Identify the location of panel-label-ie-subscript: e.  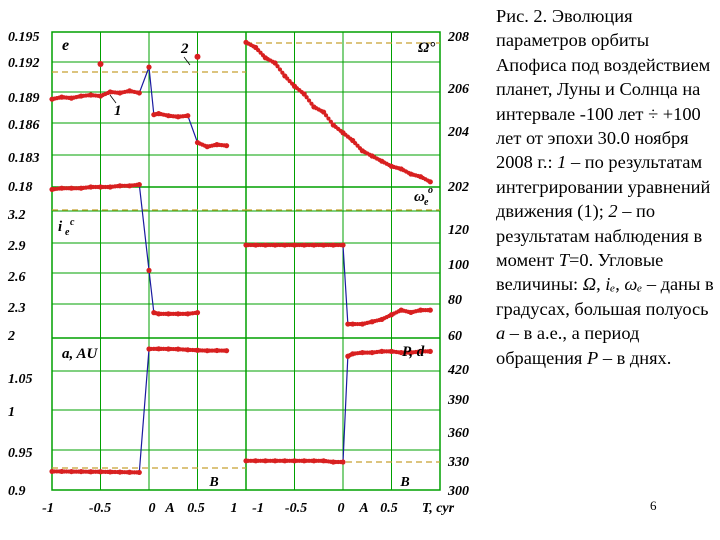
(67, 232).